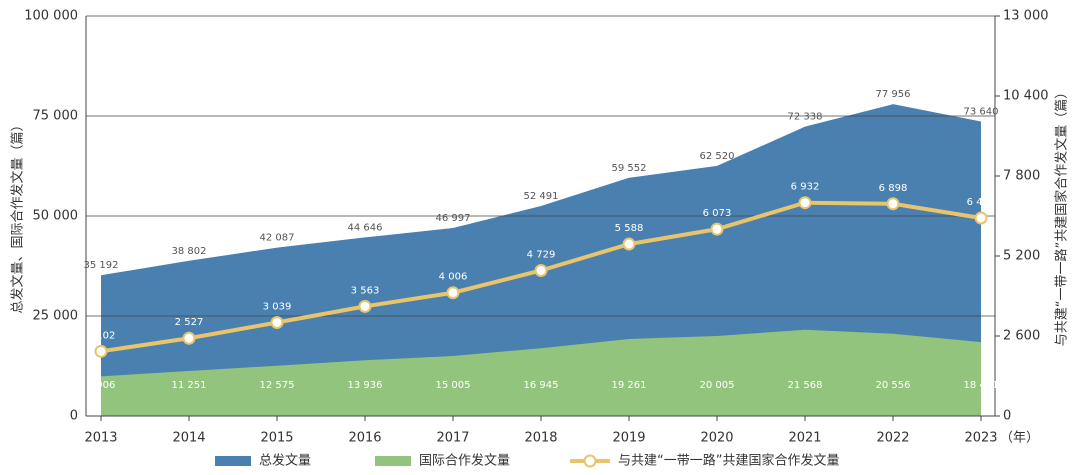 Image resolution: width=1080 pixels, height=475 pixels. I want to click on value-label: 5 588, so click(629, 228).